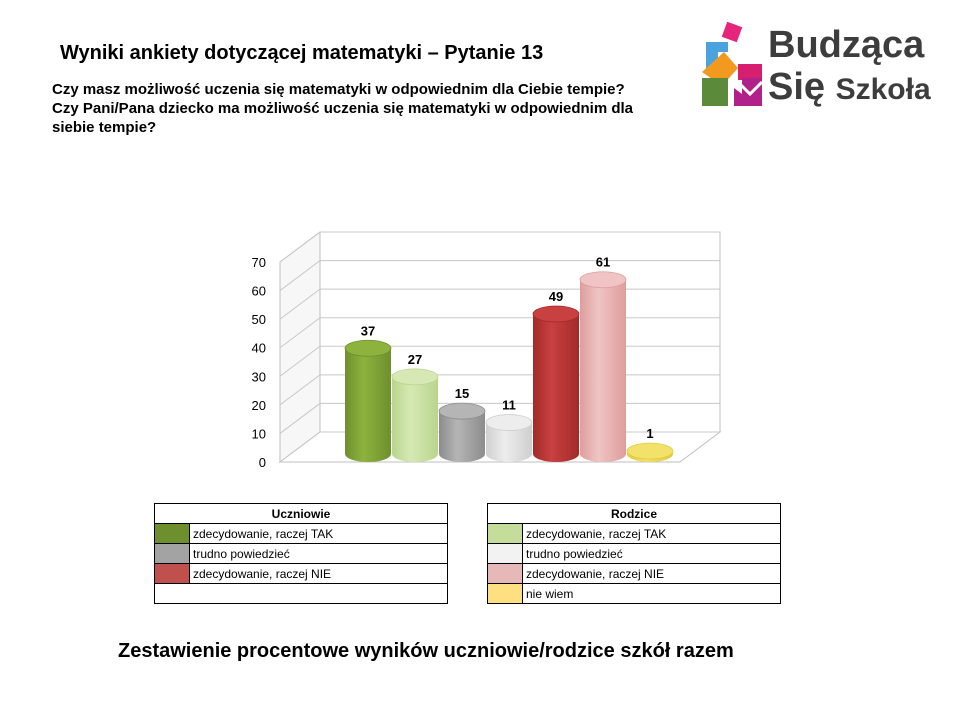 The image size is (960, 720). Describe the element at coordinates (849, 67) in the screenshot. I see `logo-text: Budząca Się Szkoła` at that location.